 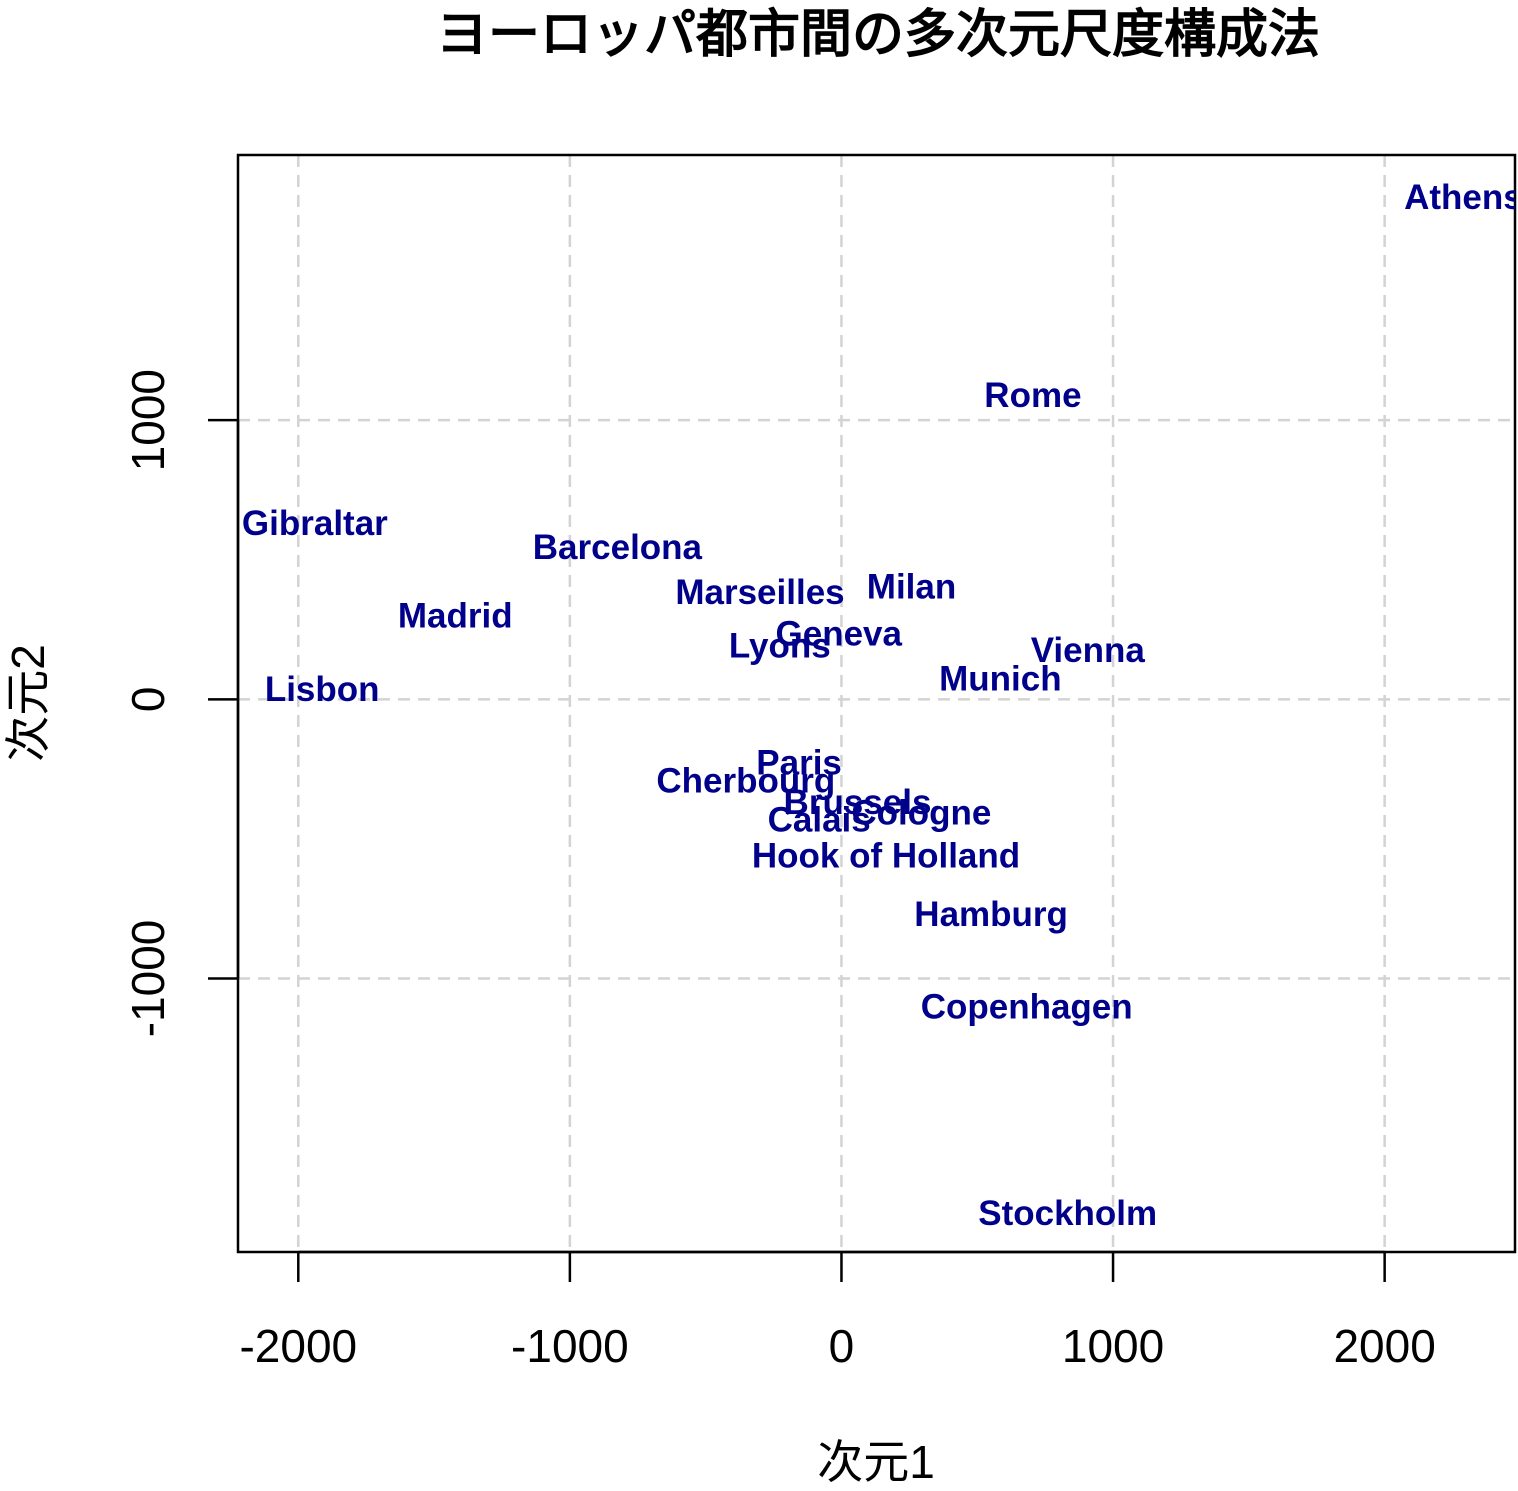 I want to click on point-label: Geneva, so click(x=839, y=633).